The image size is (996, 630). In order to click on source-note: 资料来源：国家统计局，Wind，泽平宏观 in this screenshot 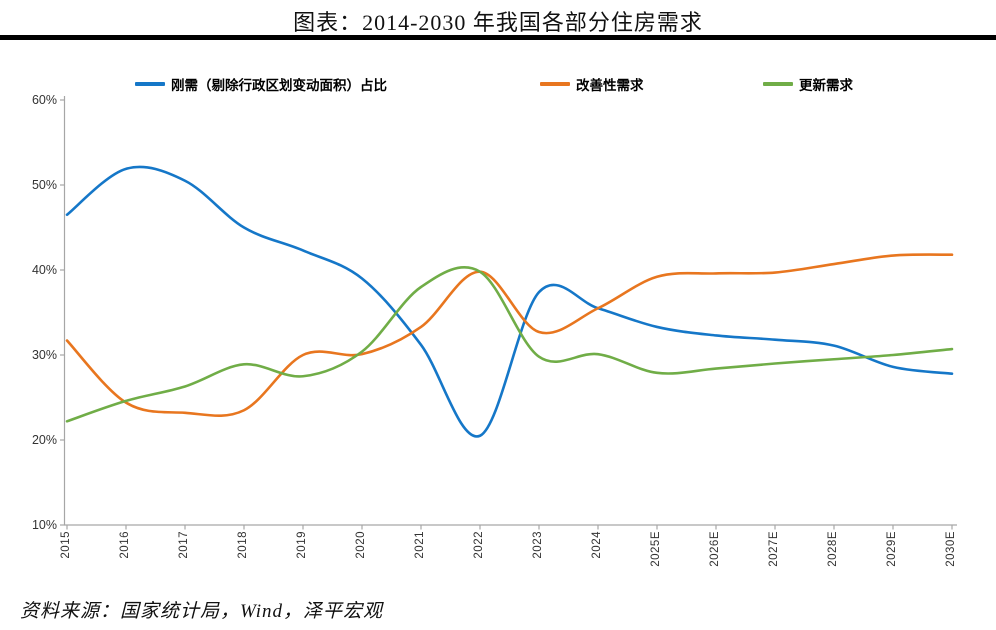, I will do `click(202, 611)`.